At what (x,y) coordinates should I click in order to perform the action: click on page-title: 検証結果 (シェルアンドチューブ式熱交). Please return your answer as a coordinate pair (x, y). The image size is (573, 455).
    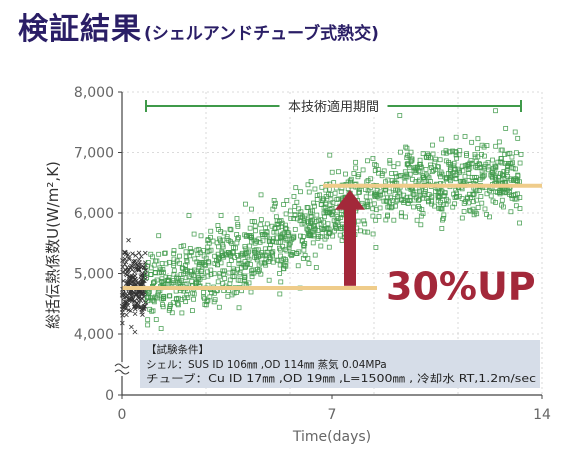
    Looking at the image, I should click on (198, 26).